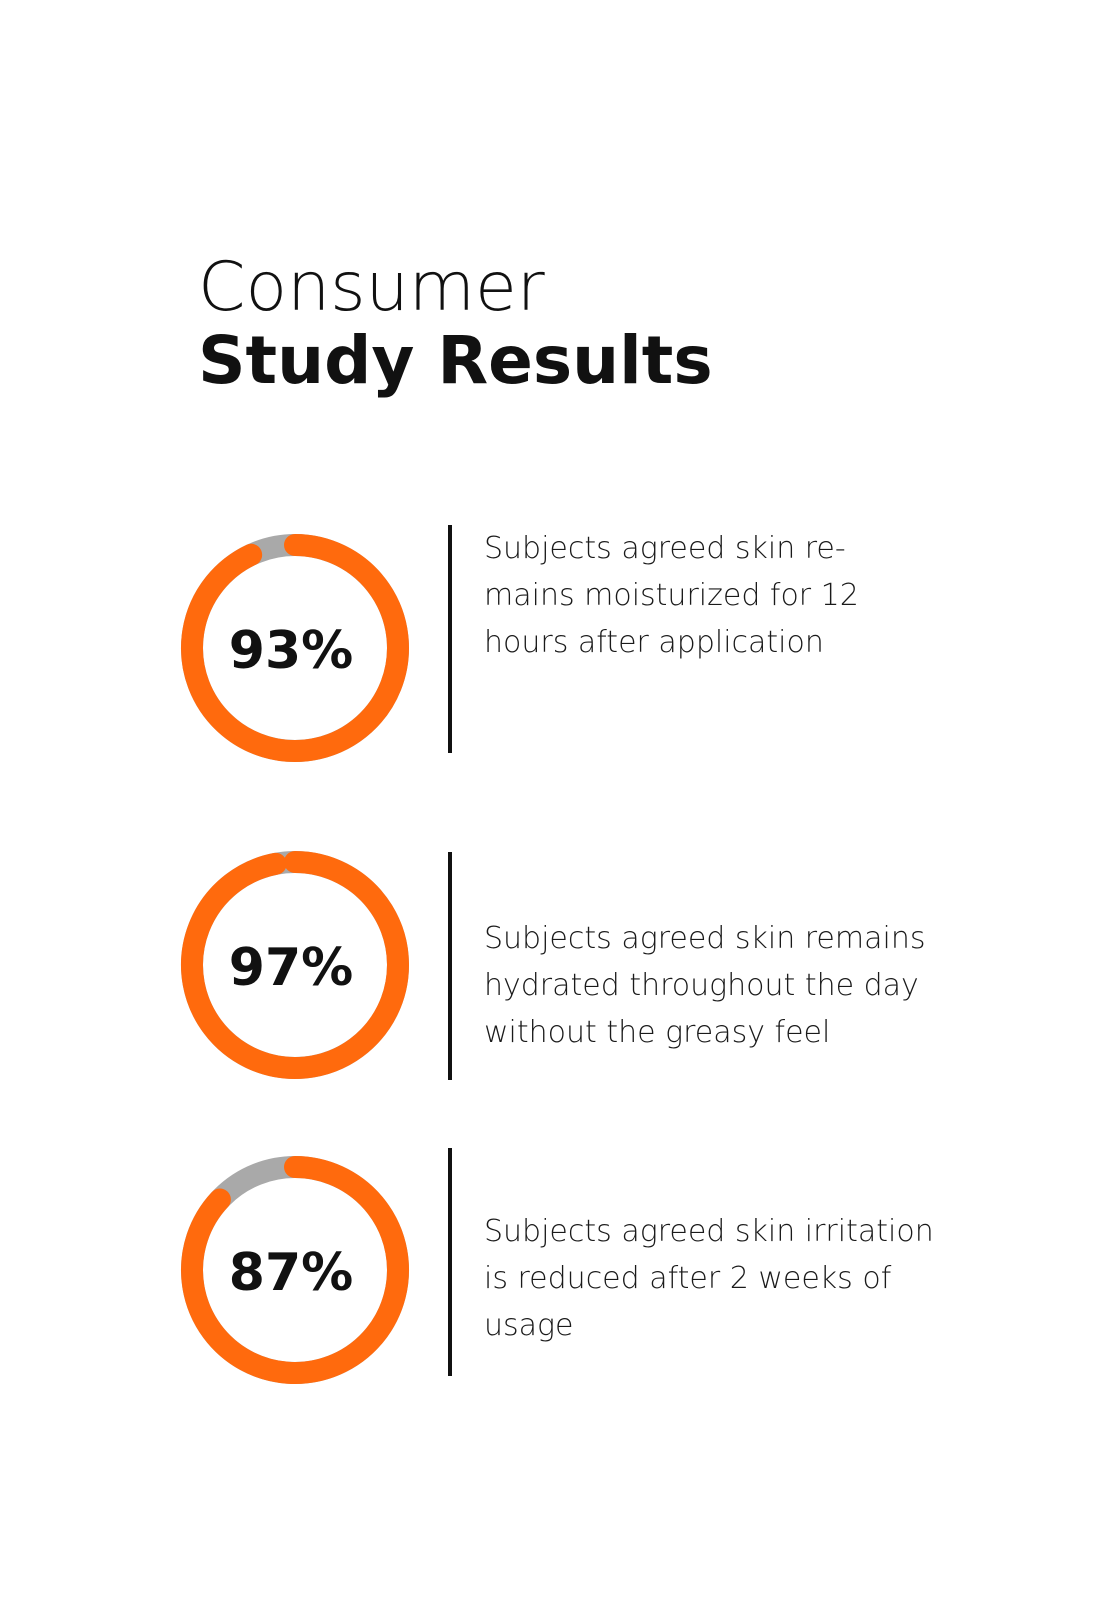 Image resolution: width=1100 pixels, height=1600 pixels. Describe the element at coordinates (654, 642) in the screenshot. I see `caption-line: hours after application` at that location.